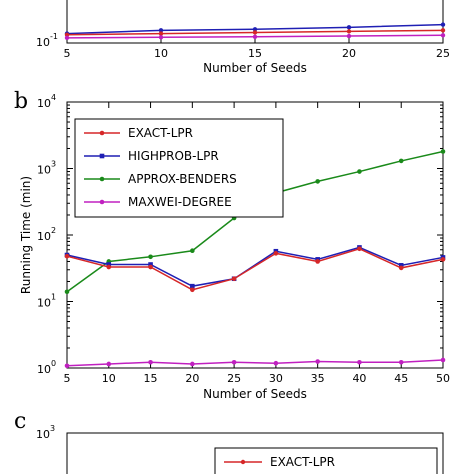 The width and height of the screenshot is (474, 474). Describe the element at coordinates (67, 53) in the screenshot. I see `panel-a-x-tick-label: 5` at that location.